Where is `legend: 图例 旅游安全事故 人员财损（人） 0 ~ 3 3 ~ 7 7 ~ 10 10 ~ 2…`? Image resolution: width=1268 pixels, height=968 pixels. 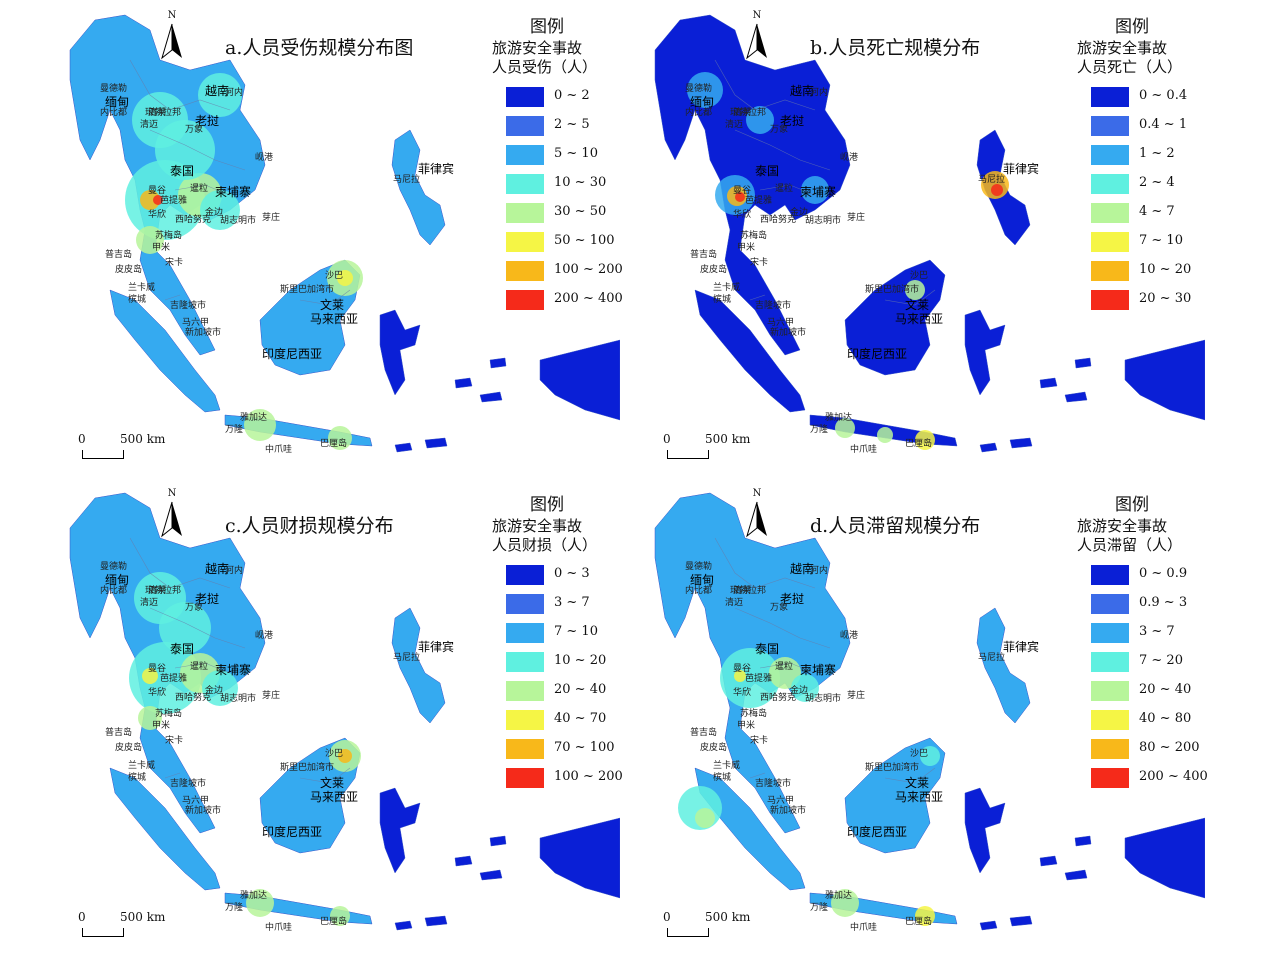 legend: 图例 旅游安全事故 人员财损（人） 0 ~ 3 3 ~ 7 7 ~ 10 10 ~ 2… is located at coordinates (557, 641).